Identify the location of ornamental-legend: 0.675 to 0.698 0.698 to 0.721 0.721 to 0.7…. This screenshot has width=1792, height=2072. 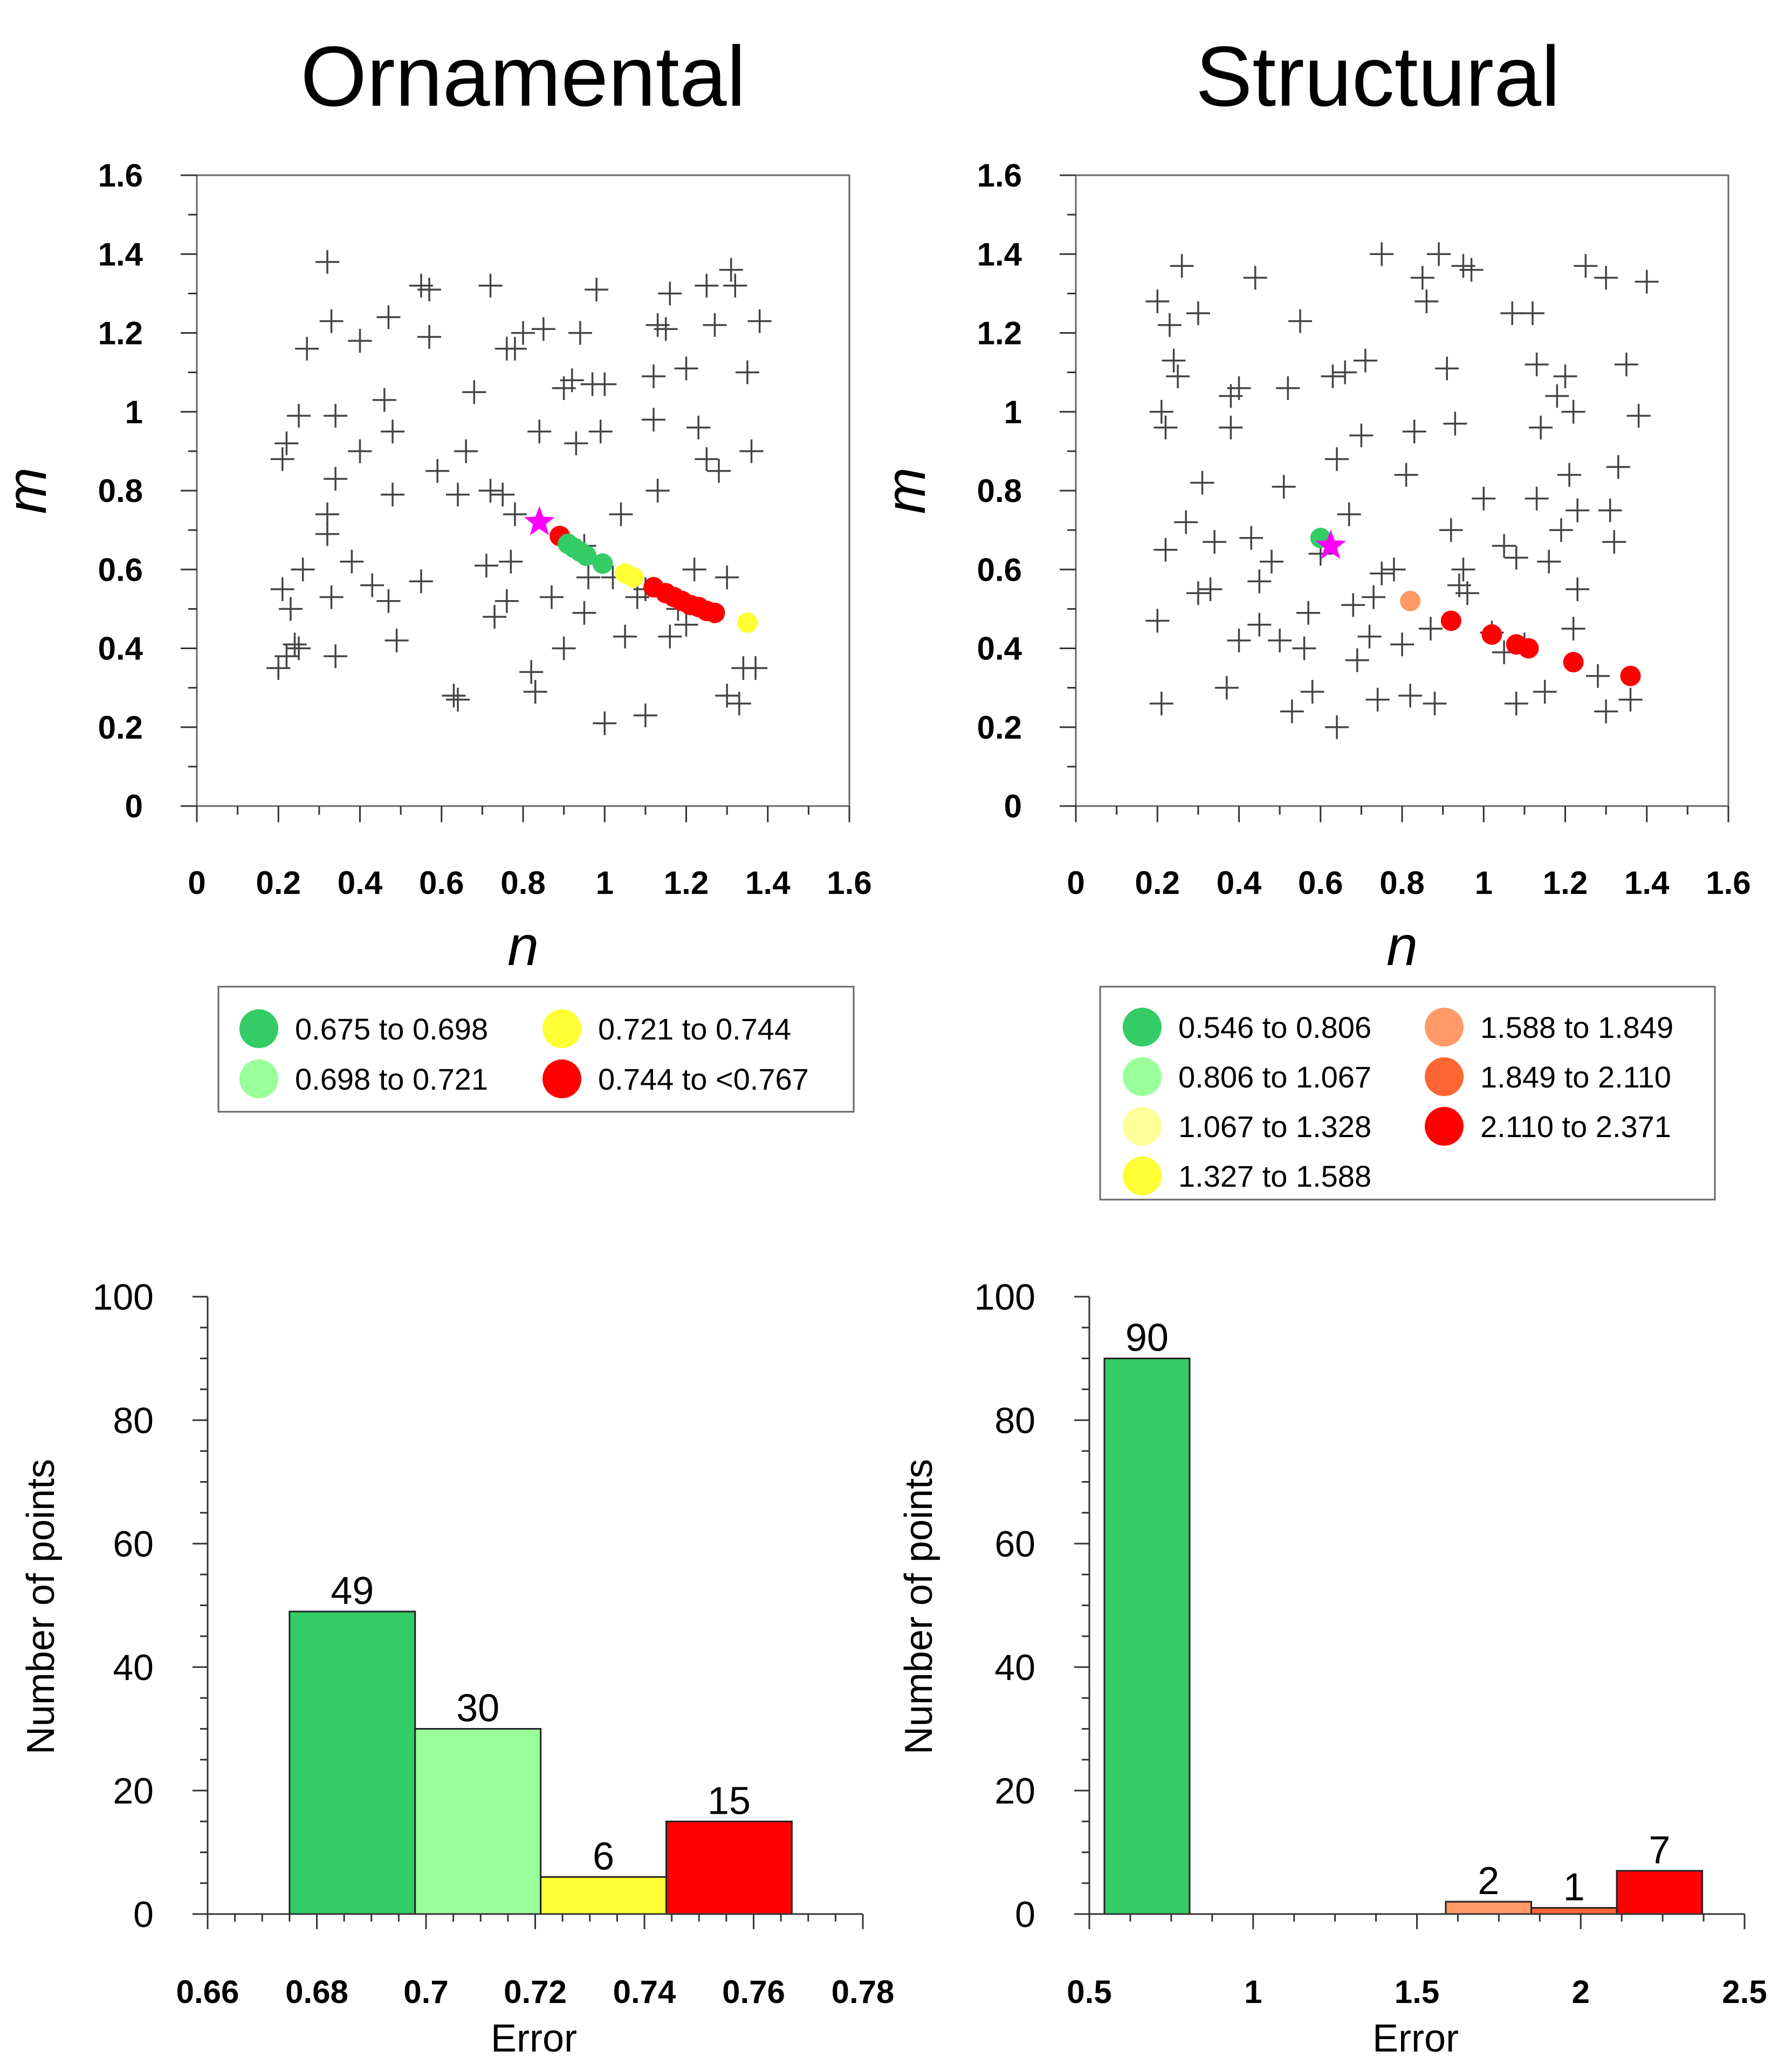
(536, 1049).